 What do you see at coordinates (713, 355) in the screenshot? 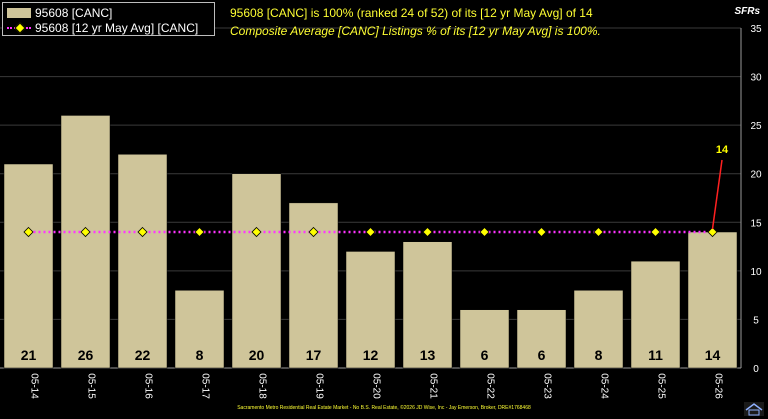
I see `bar-value-label: 14` at bounding box center [713, 355].